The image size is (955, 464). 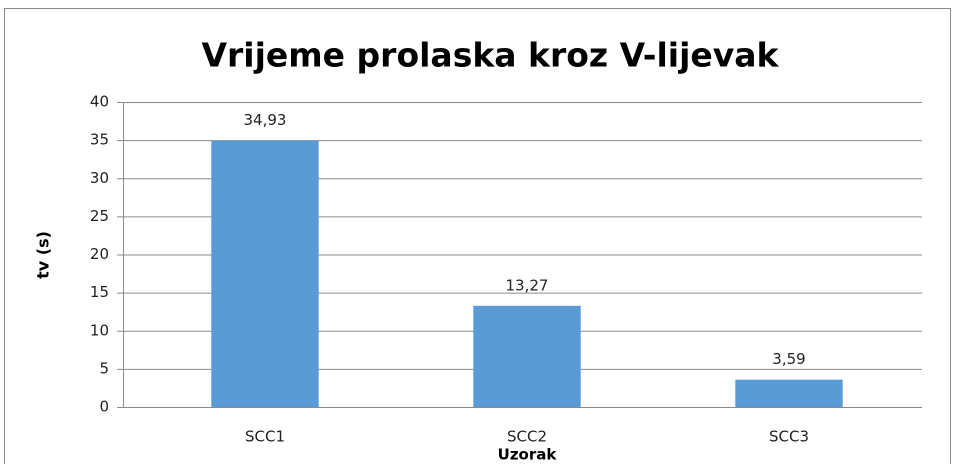 What do you see at coordinates (99, 330) in the screenshot?
I see `y-tick-label: 10` at bounding box center [99, 330].